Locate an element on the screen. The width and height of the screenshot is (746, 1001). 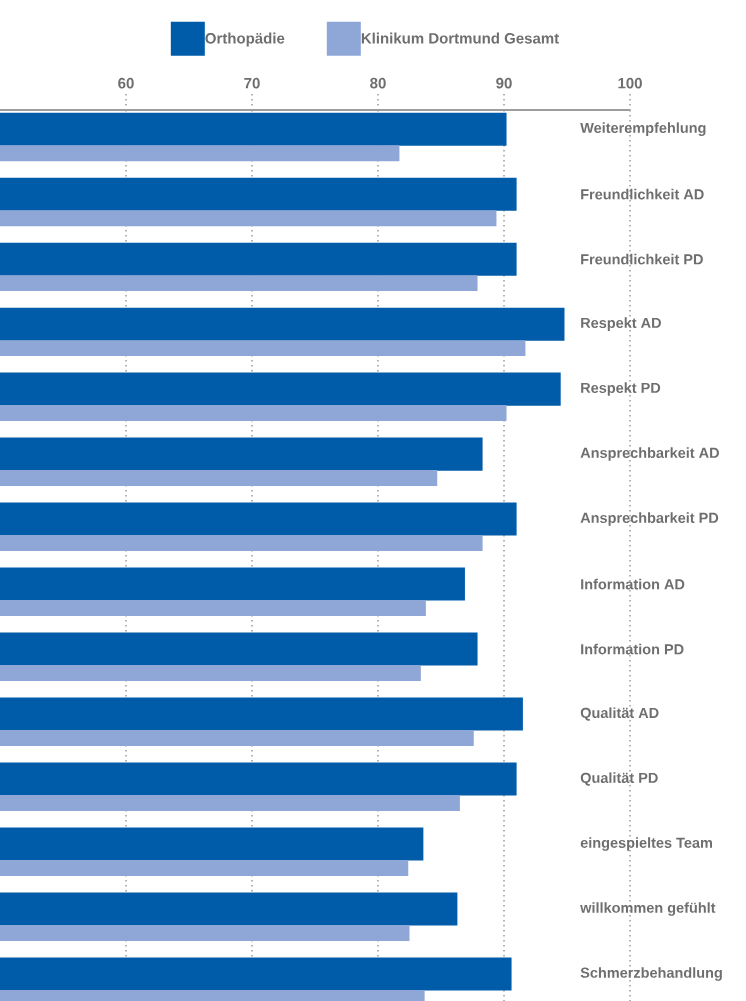
x-tick-label: 60 is located at coordinates (126, 83).